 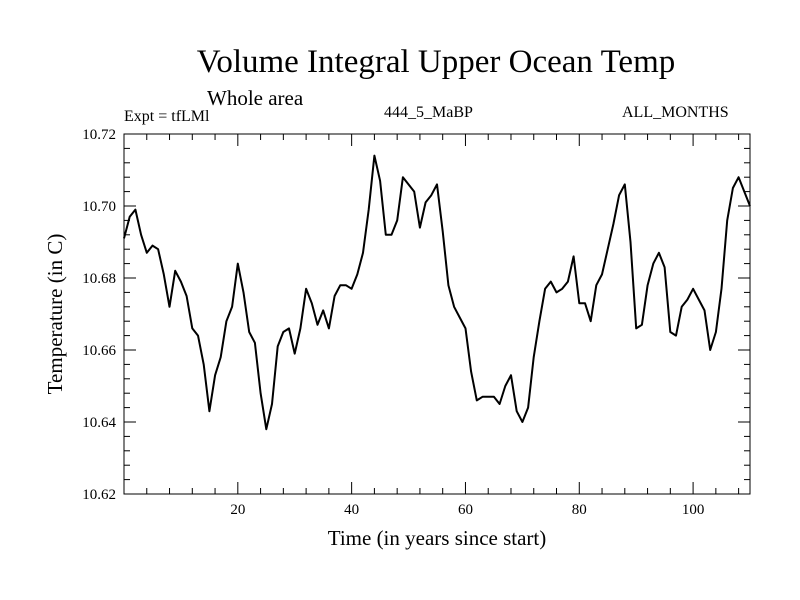 What do you see at coordinates (99, 279) in the screenshot?
I see `y-tick-label: 10.68` at bounding box center [99, 279].